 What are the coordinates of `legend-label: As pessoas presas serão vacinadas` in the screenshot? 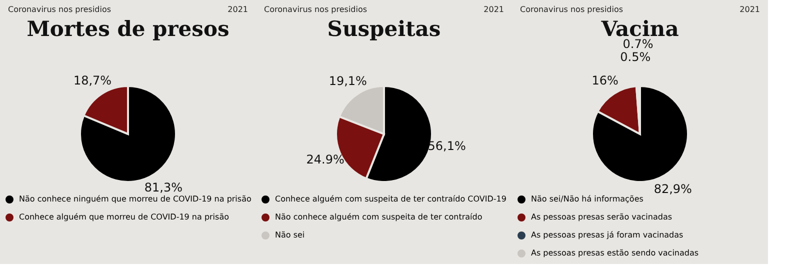 It's located at (601, 217).